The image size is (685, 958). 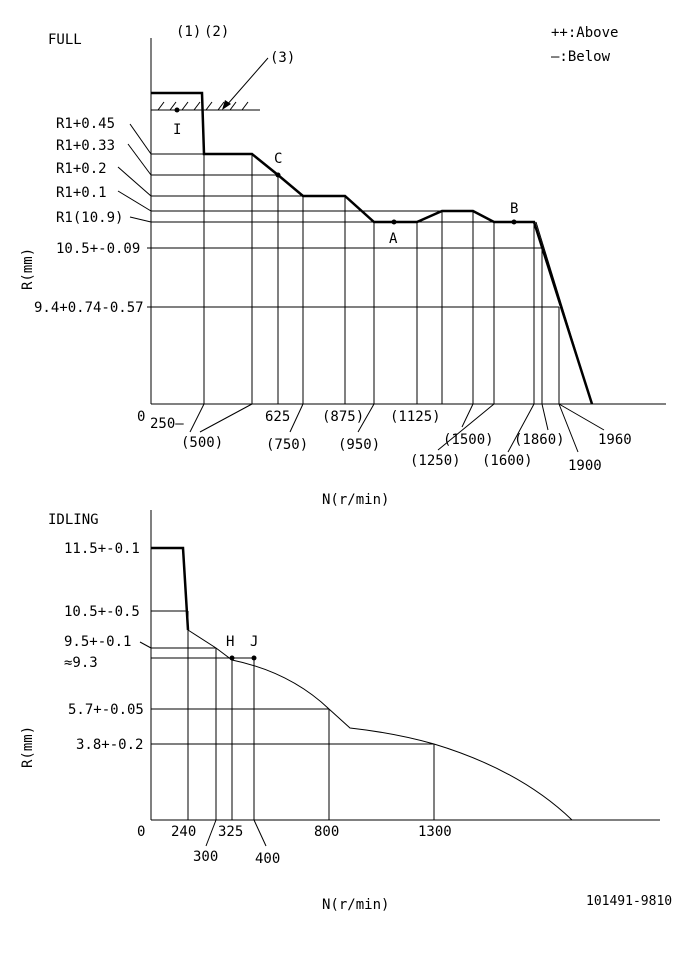 What do you see at coordinates (97, 642) in the screenshot?
I see `y-label: 9.5+-0.1` at bounding box center [97, 642].